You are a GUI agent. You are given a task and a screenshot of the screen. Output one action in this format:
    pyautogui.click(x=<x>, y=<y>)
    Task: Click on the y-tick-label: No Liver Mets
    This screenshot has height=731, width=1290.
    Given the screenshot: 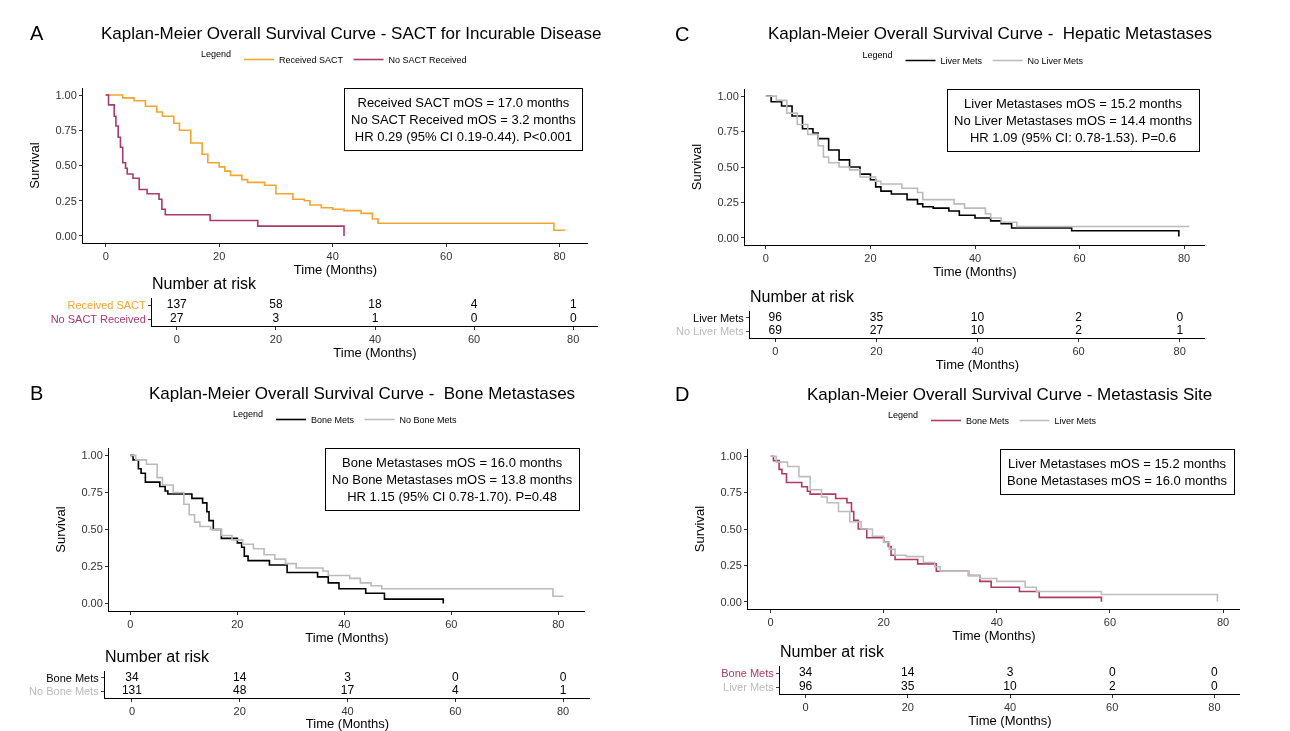 What is the action you would take?
    pyautogui.click(x=710, y=331)
    